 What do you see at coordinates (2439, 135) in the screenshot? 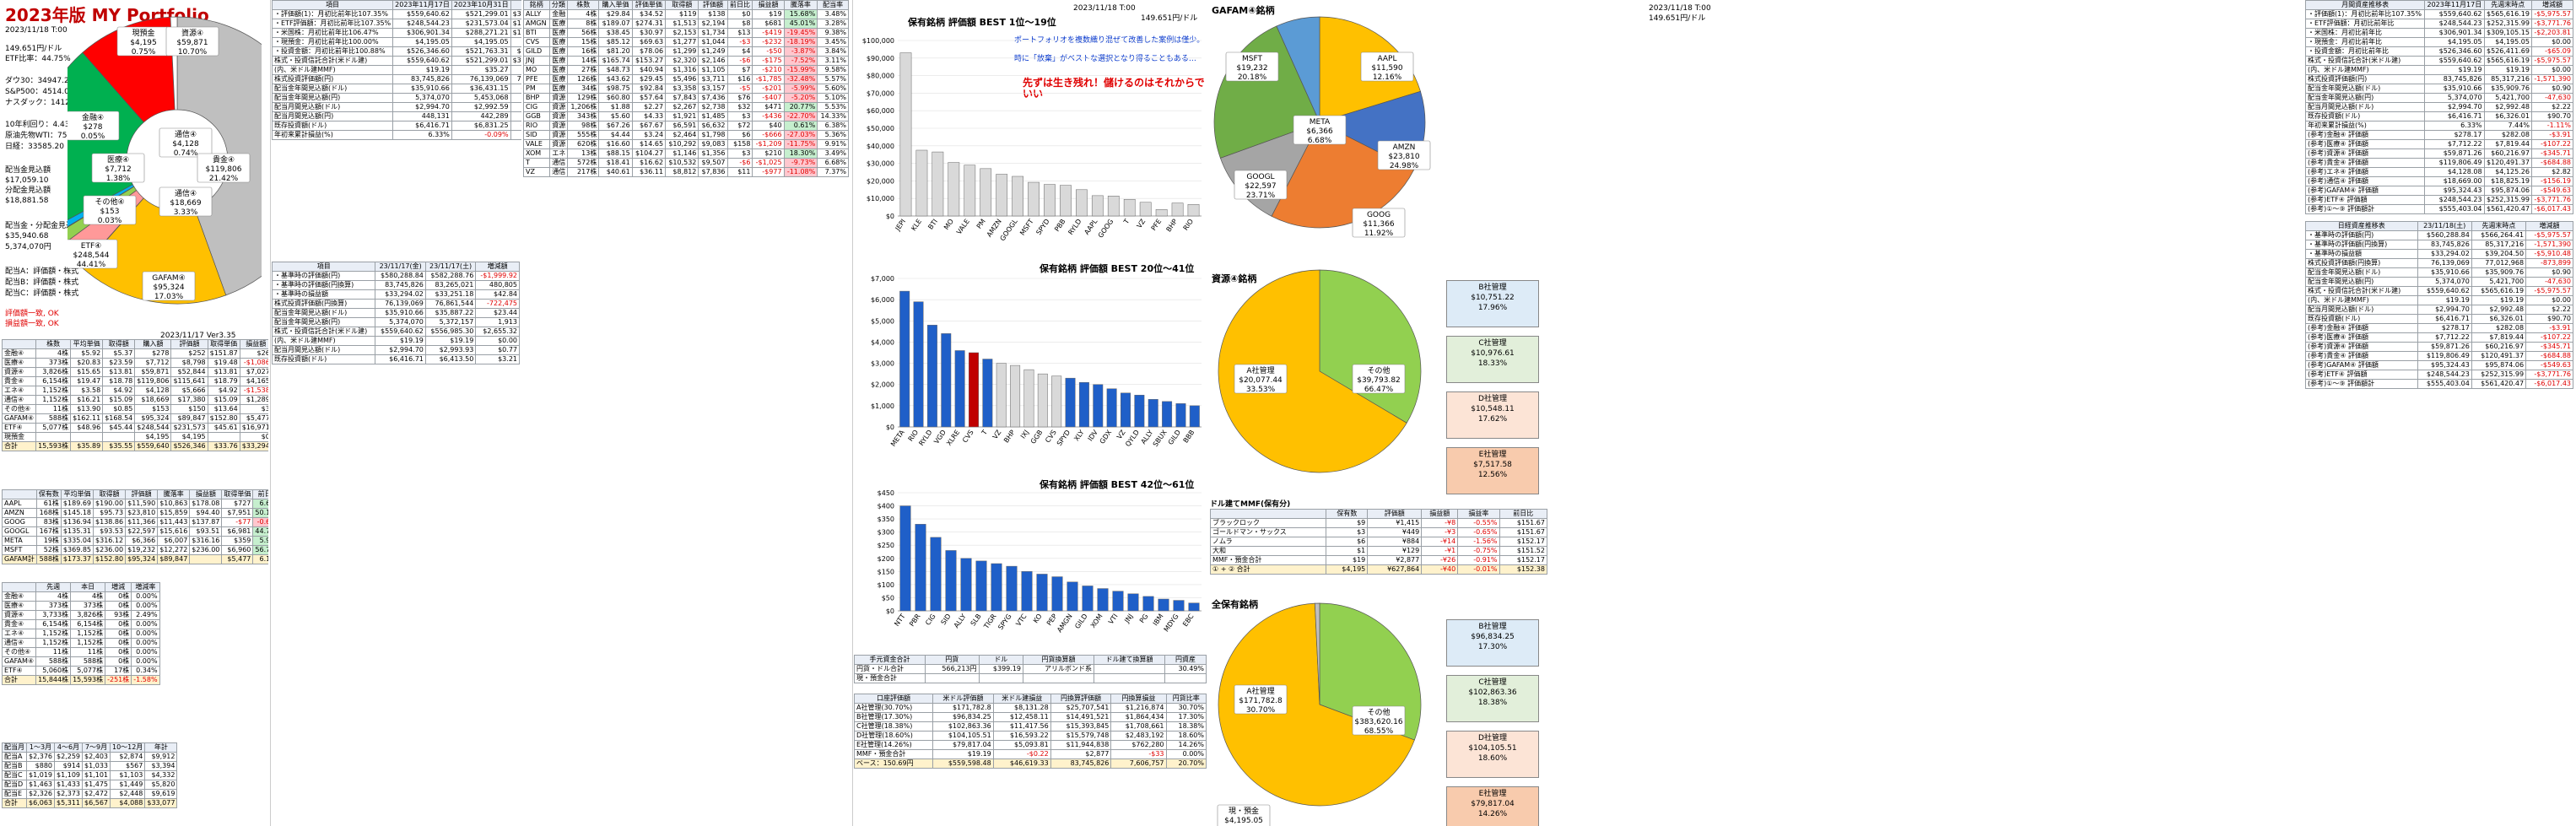
I see `table-row: (参考)金融④ 評価額 $278.17 $282.08 -$3.91` at bounding box center [2439, 135].